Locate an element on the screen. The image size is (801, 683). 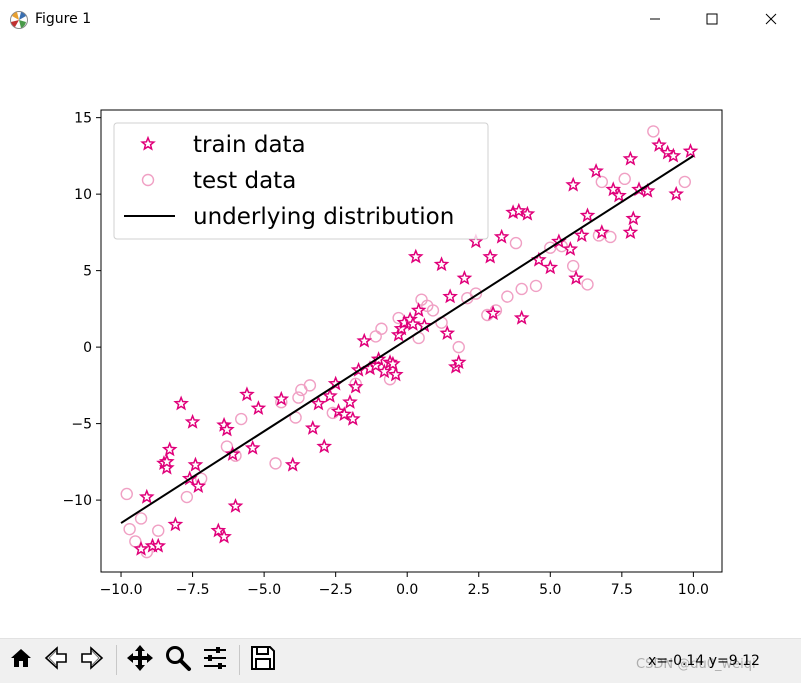
x-tick-label: 7.5 is located at coordinates (622, 590).